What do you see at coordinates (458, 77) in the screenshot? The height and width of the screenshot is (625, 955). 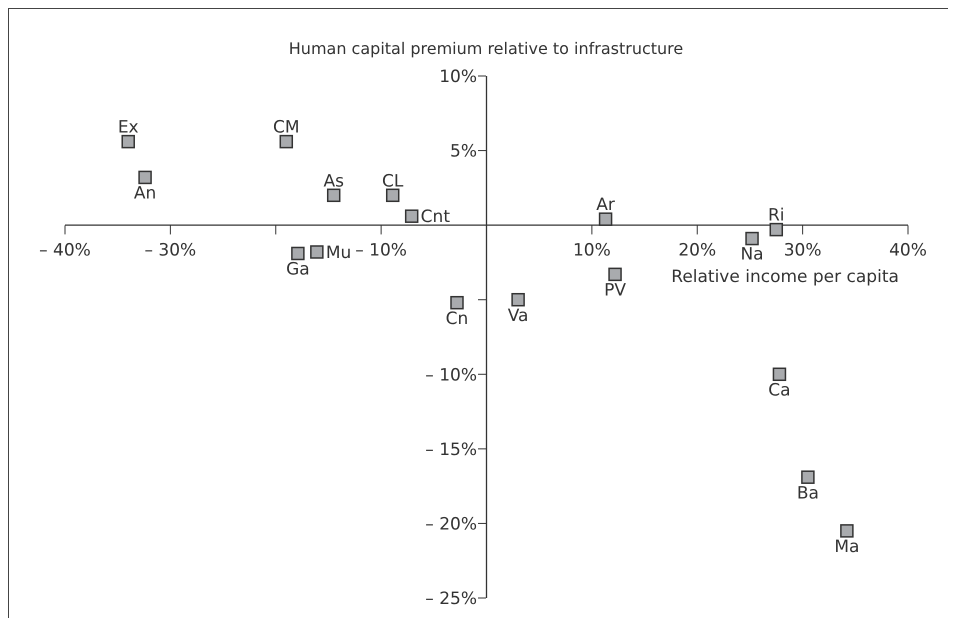 I see `y-tick-label: 10%` at bounding box center [458, 77].